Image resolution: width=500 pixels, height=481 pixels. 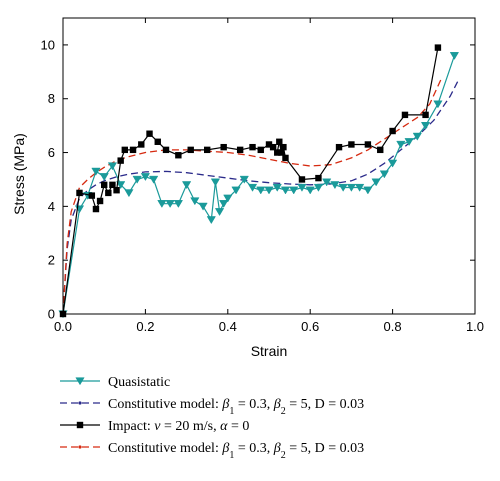 I want to click on x-tick-label: 0.4, so click(x=228, y=326).